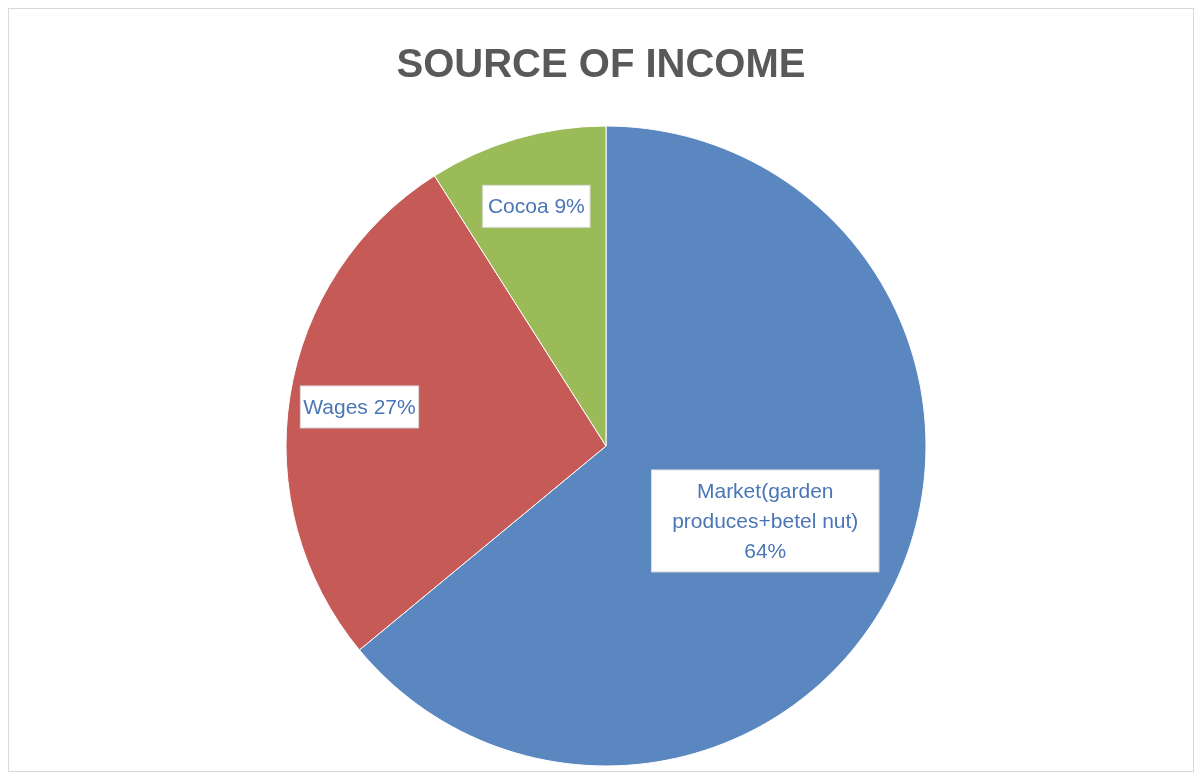  I want to click on slice-label: Cocoa 9%, so click(536, 205).